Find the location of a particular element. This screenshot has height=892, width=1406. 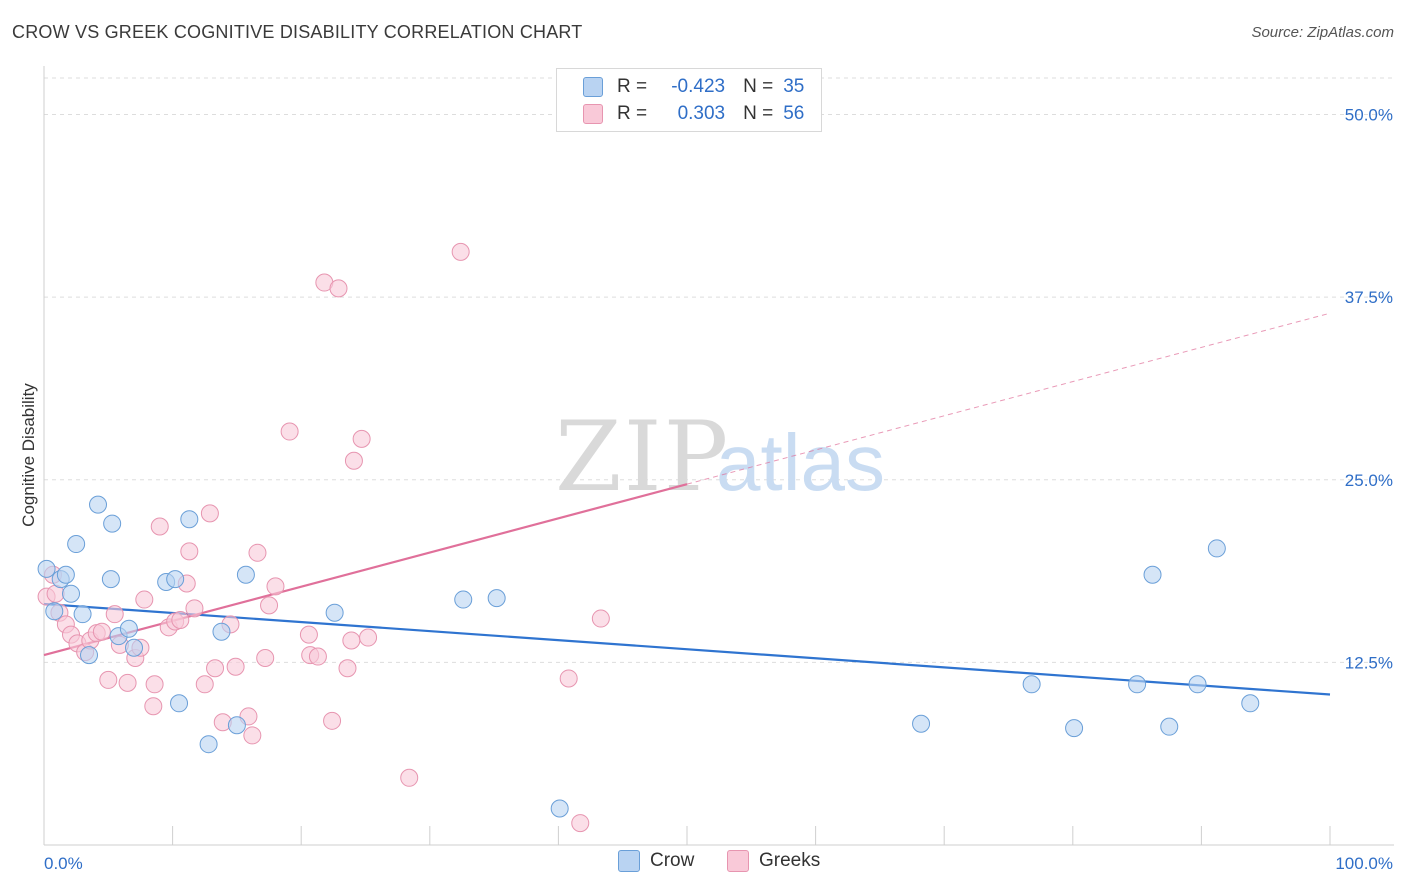

watermark-atlas: atlas is located at coordinates (800, 462).